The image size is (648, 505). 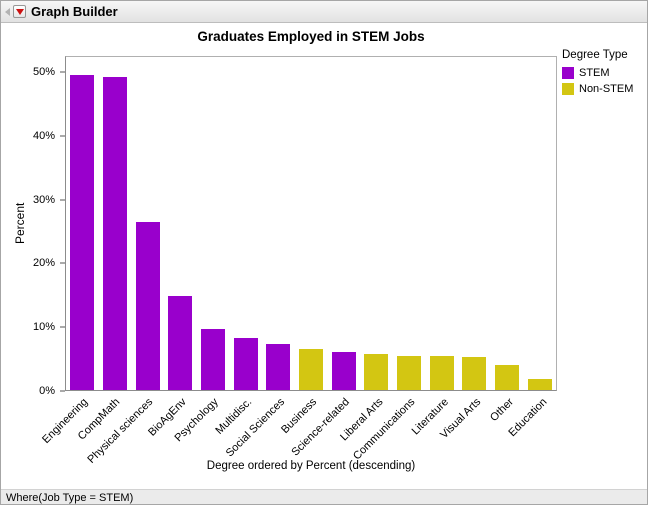 What do you see at coordinates (604, 81) in the screenshot?
I see `legend-entries: STEM Non-STEM` at bounding box center [604, 81].